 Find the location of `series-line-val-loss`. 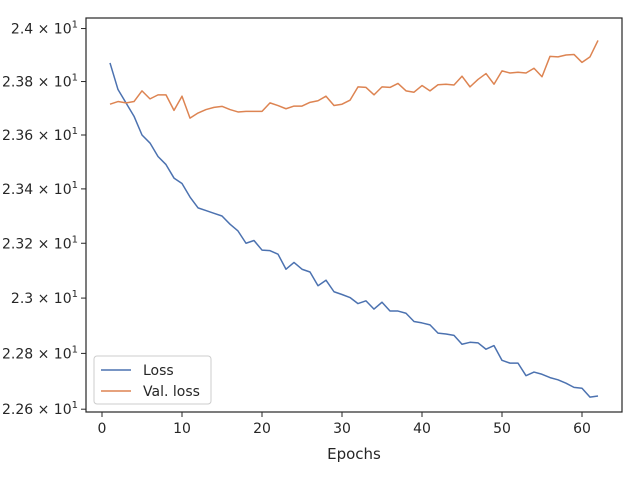

series-line-val-loss is located at coordinates (354, 79).